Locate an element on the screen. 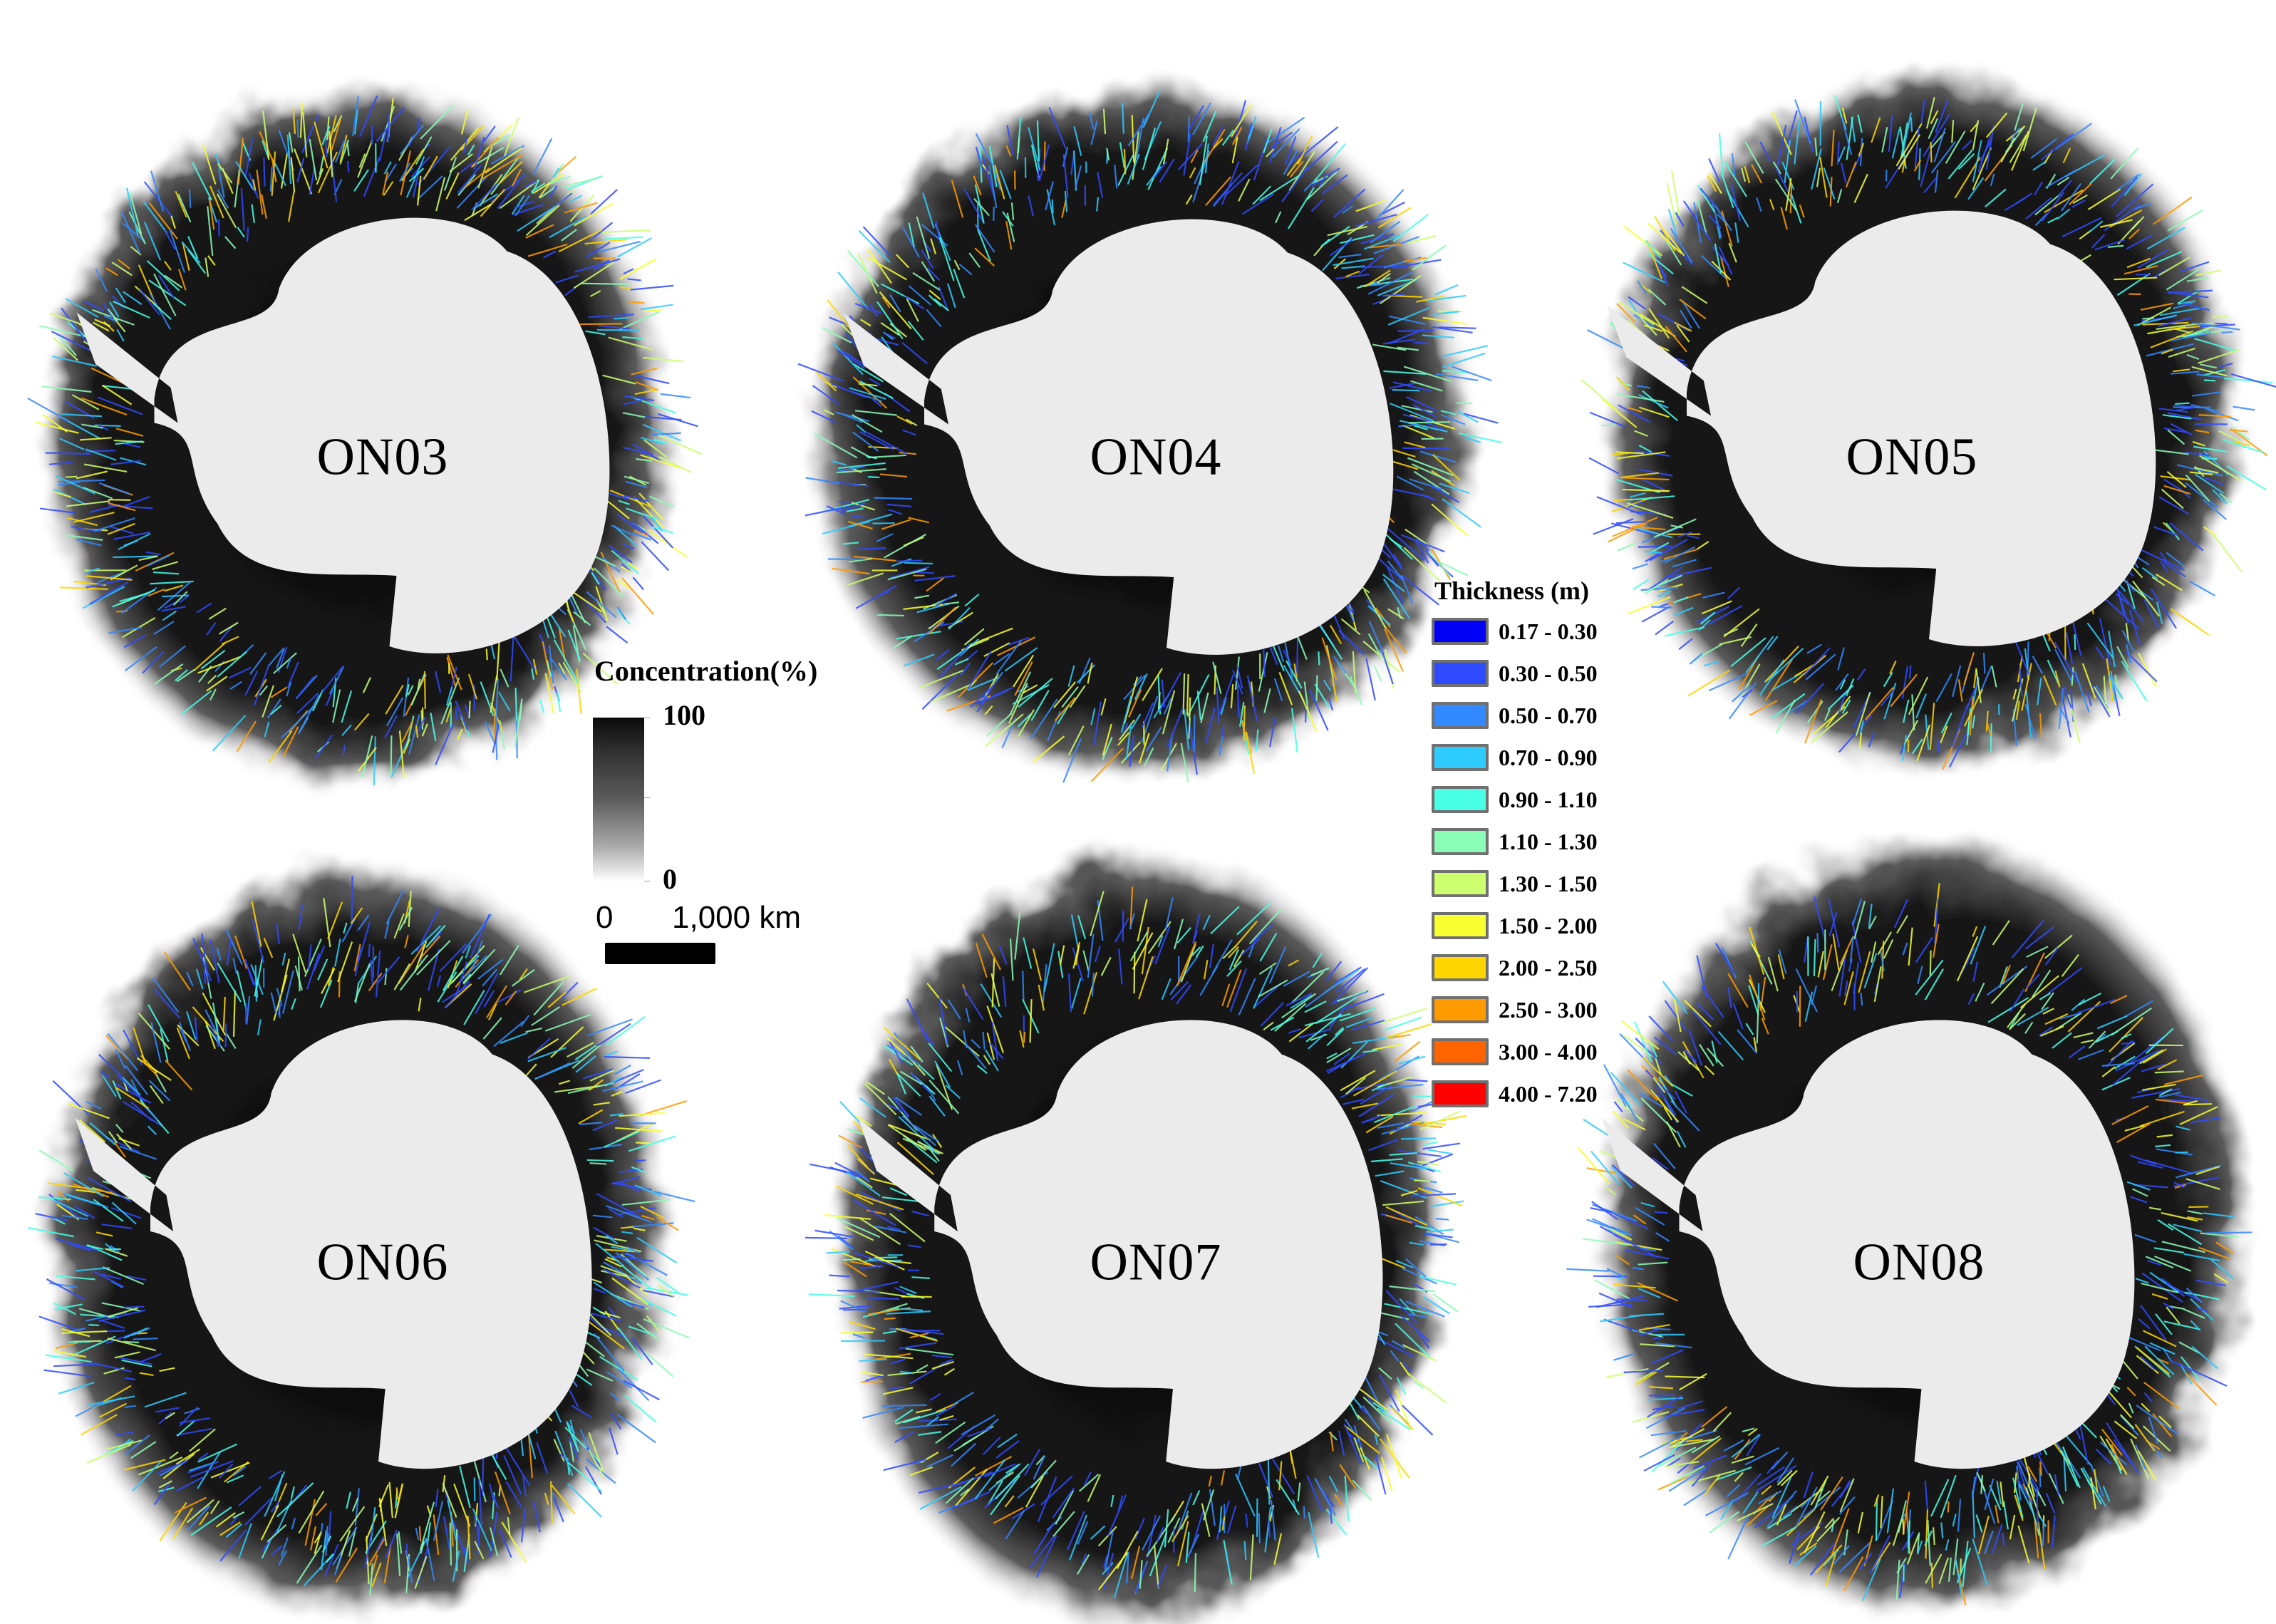 Image resolution: width=2276 pixels, height=1624 pixels. legend-label: 2.50 - 3.00 is located at coordinates (1548, 1009).